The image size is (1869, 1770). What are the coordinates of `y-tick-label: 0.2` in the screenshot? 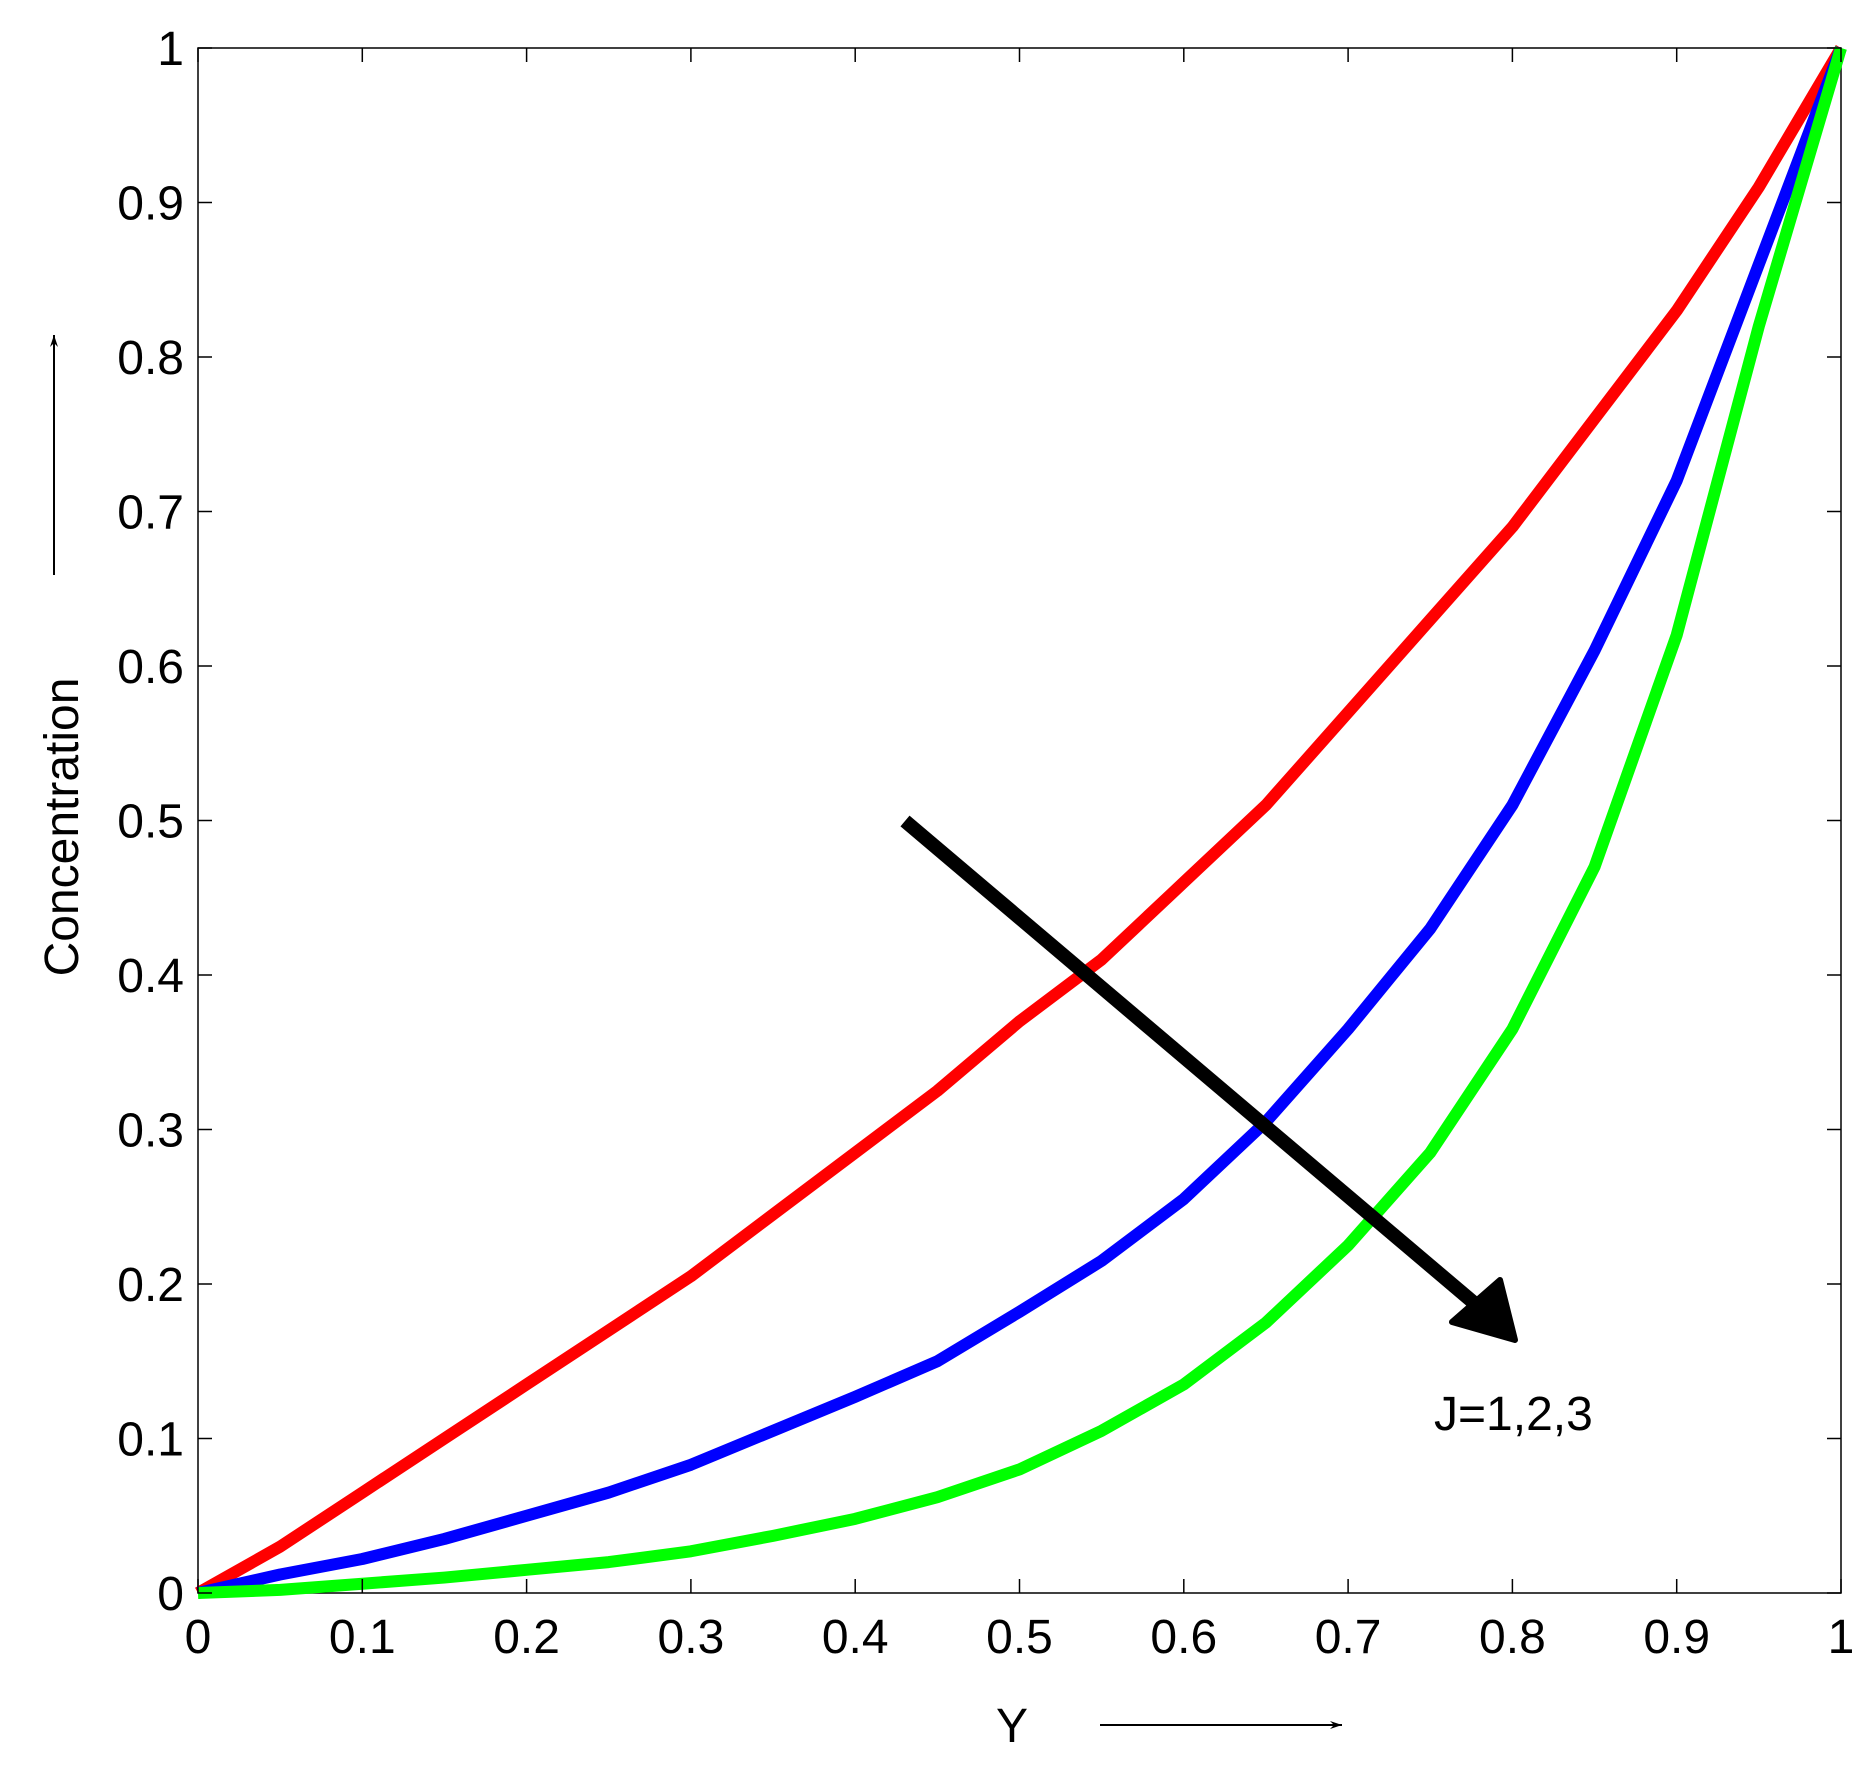 It's located at (150, 1285).